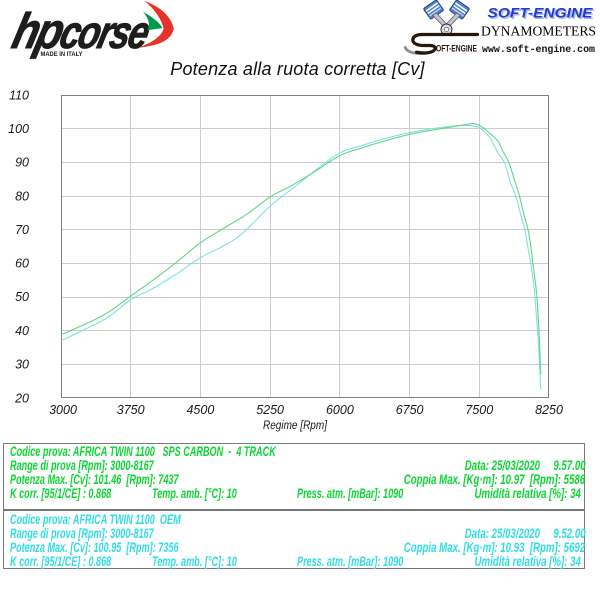 Image resolution: width=600 pixels, height=600 pixels. I want to click on svg-text: 6000, so click(340, 410).